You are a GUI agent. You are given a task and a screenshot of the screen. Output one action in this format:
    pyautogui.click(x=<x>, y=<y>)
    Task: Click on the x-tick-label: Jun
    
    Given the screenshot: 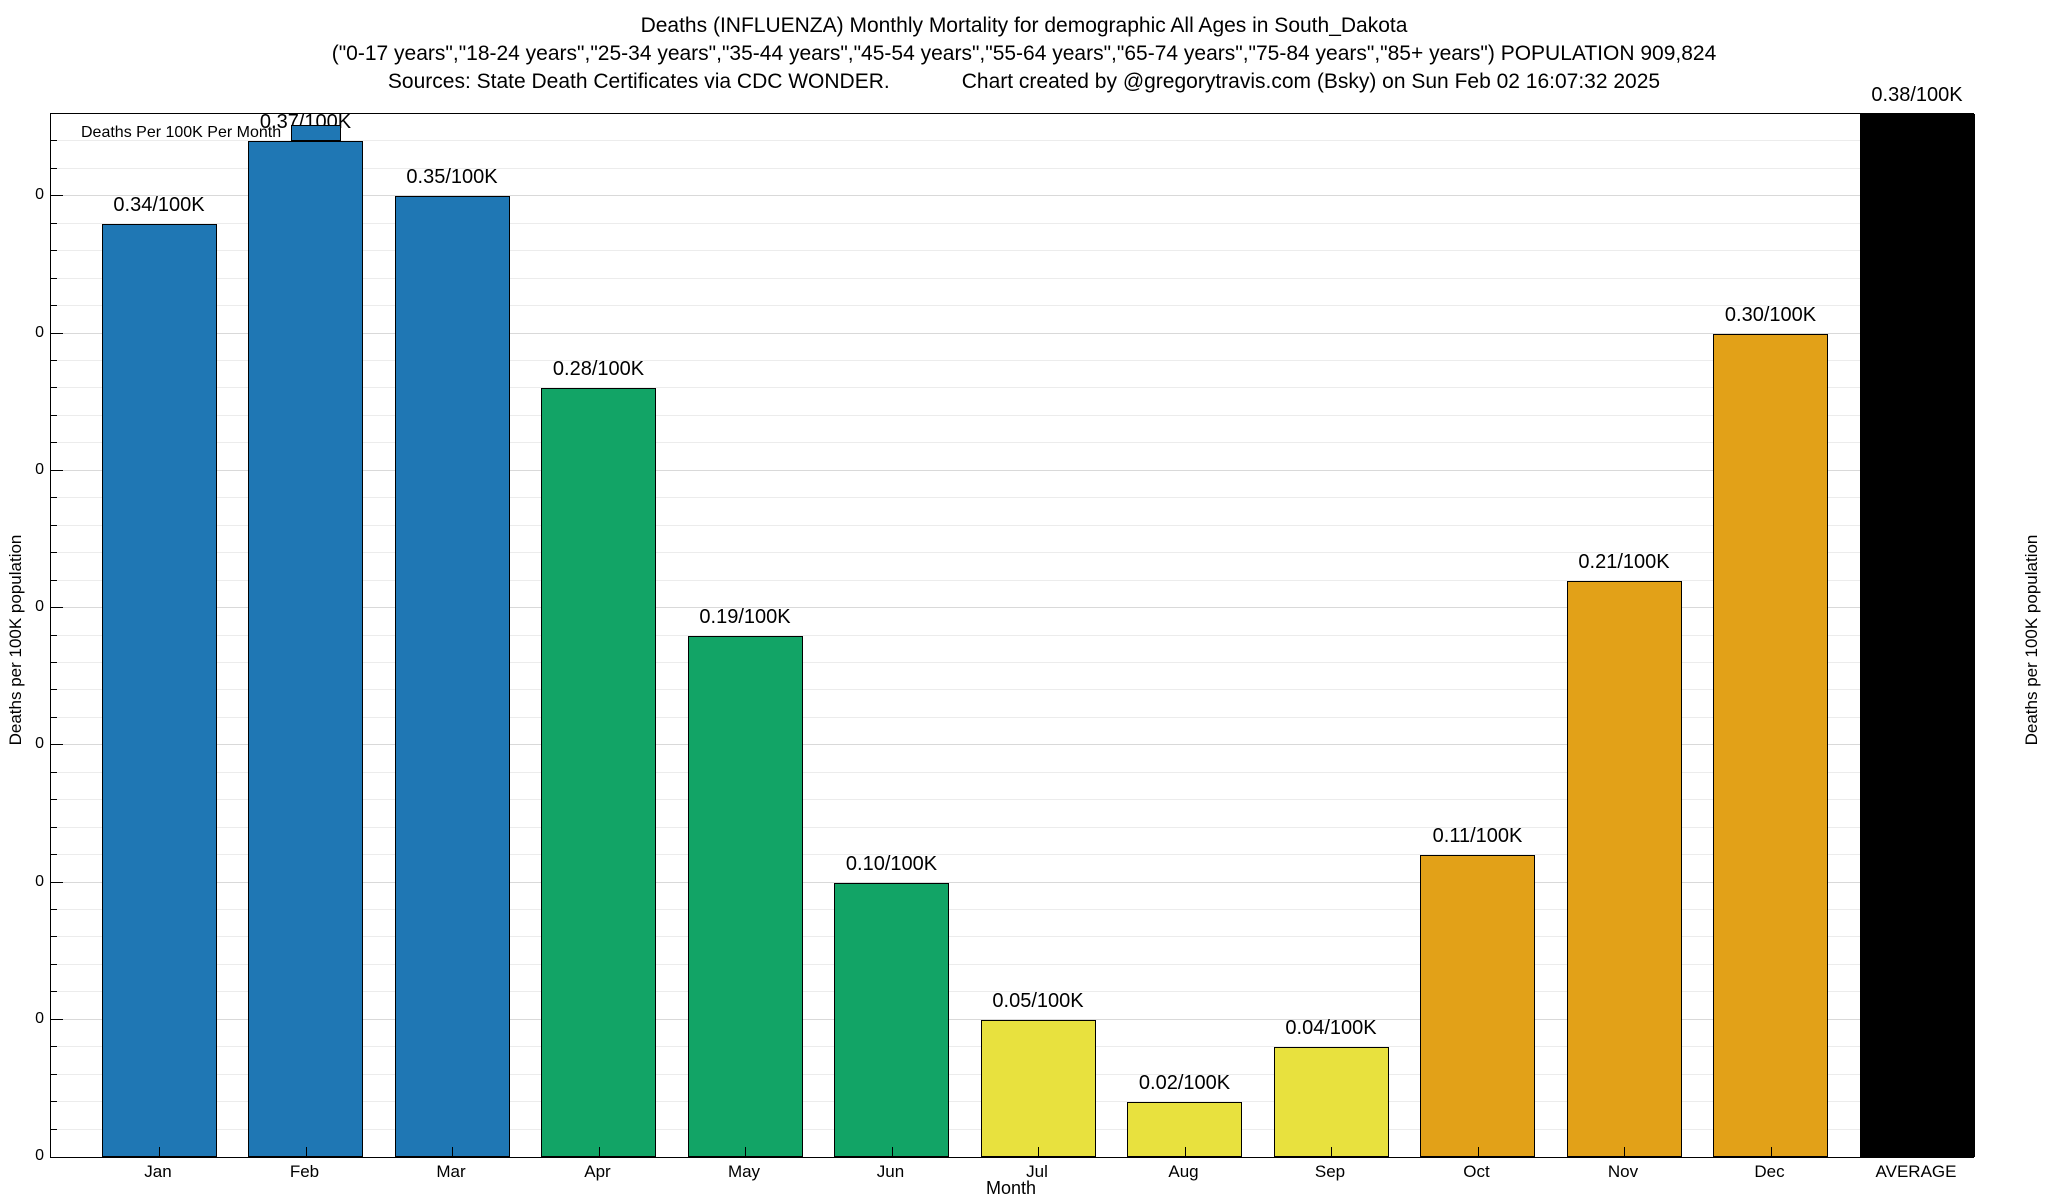 What is the action you would take?
    pyautogui.click(x=890, y=1171)
    